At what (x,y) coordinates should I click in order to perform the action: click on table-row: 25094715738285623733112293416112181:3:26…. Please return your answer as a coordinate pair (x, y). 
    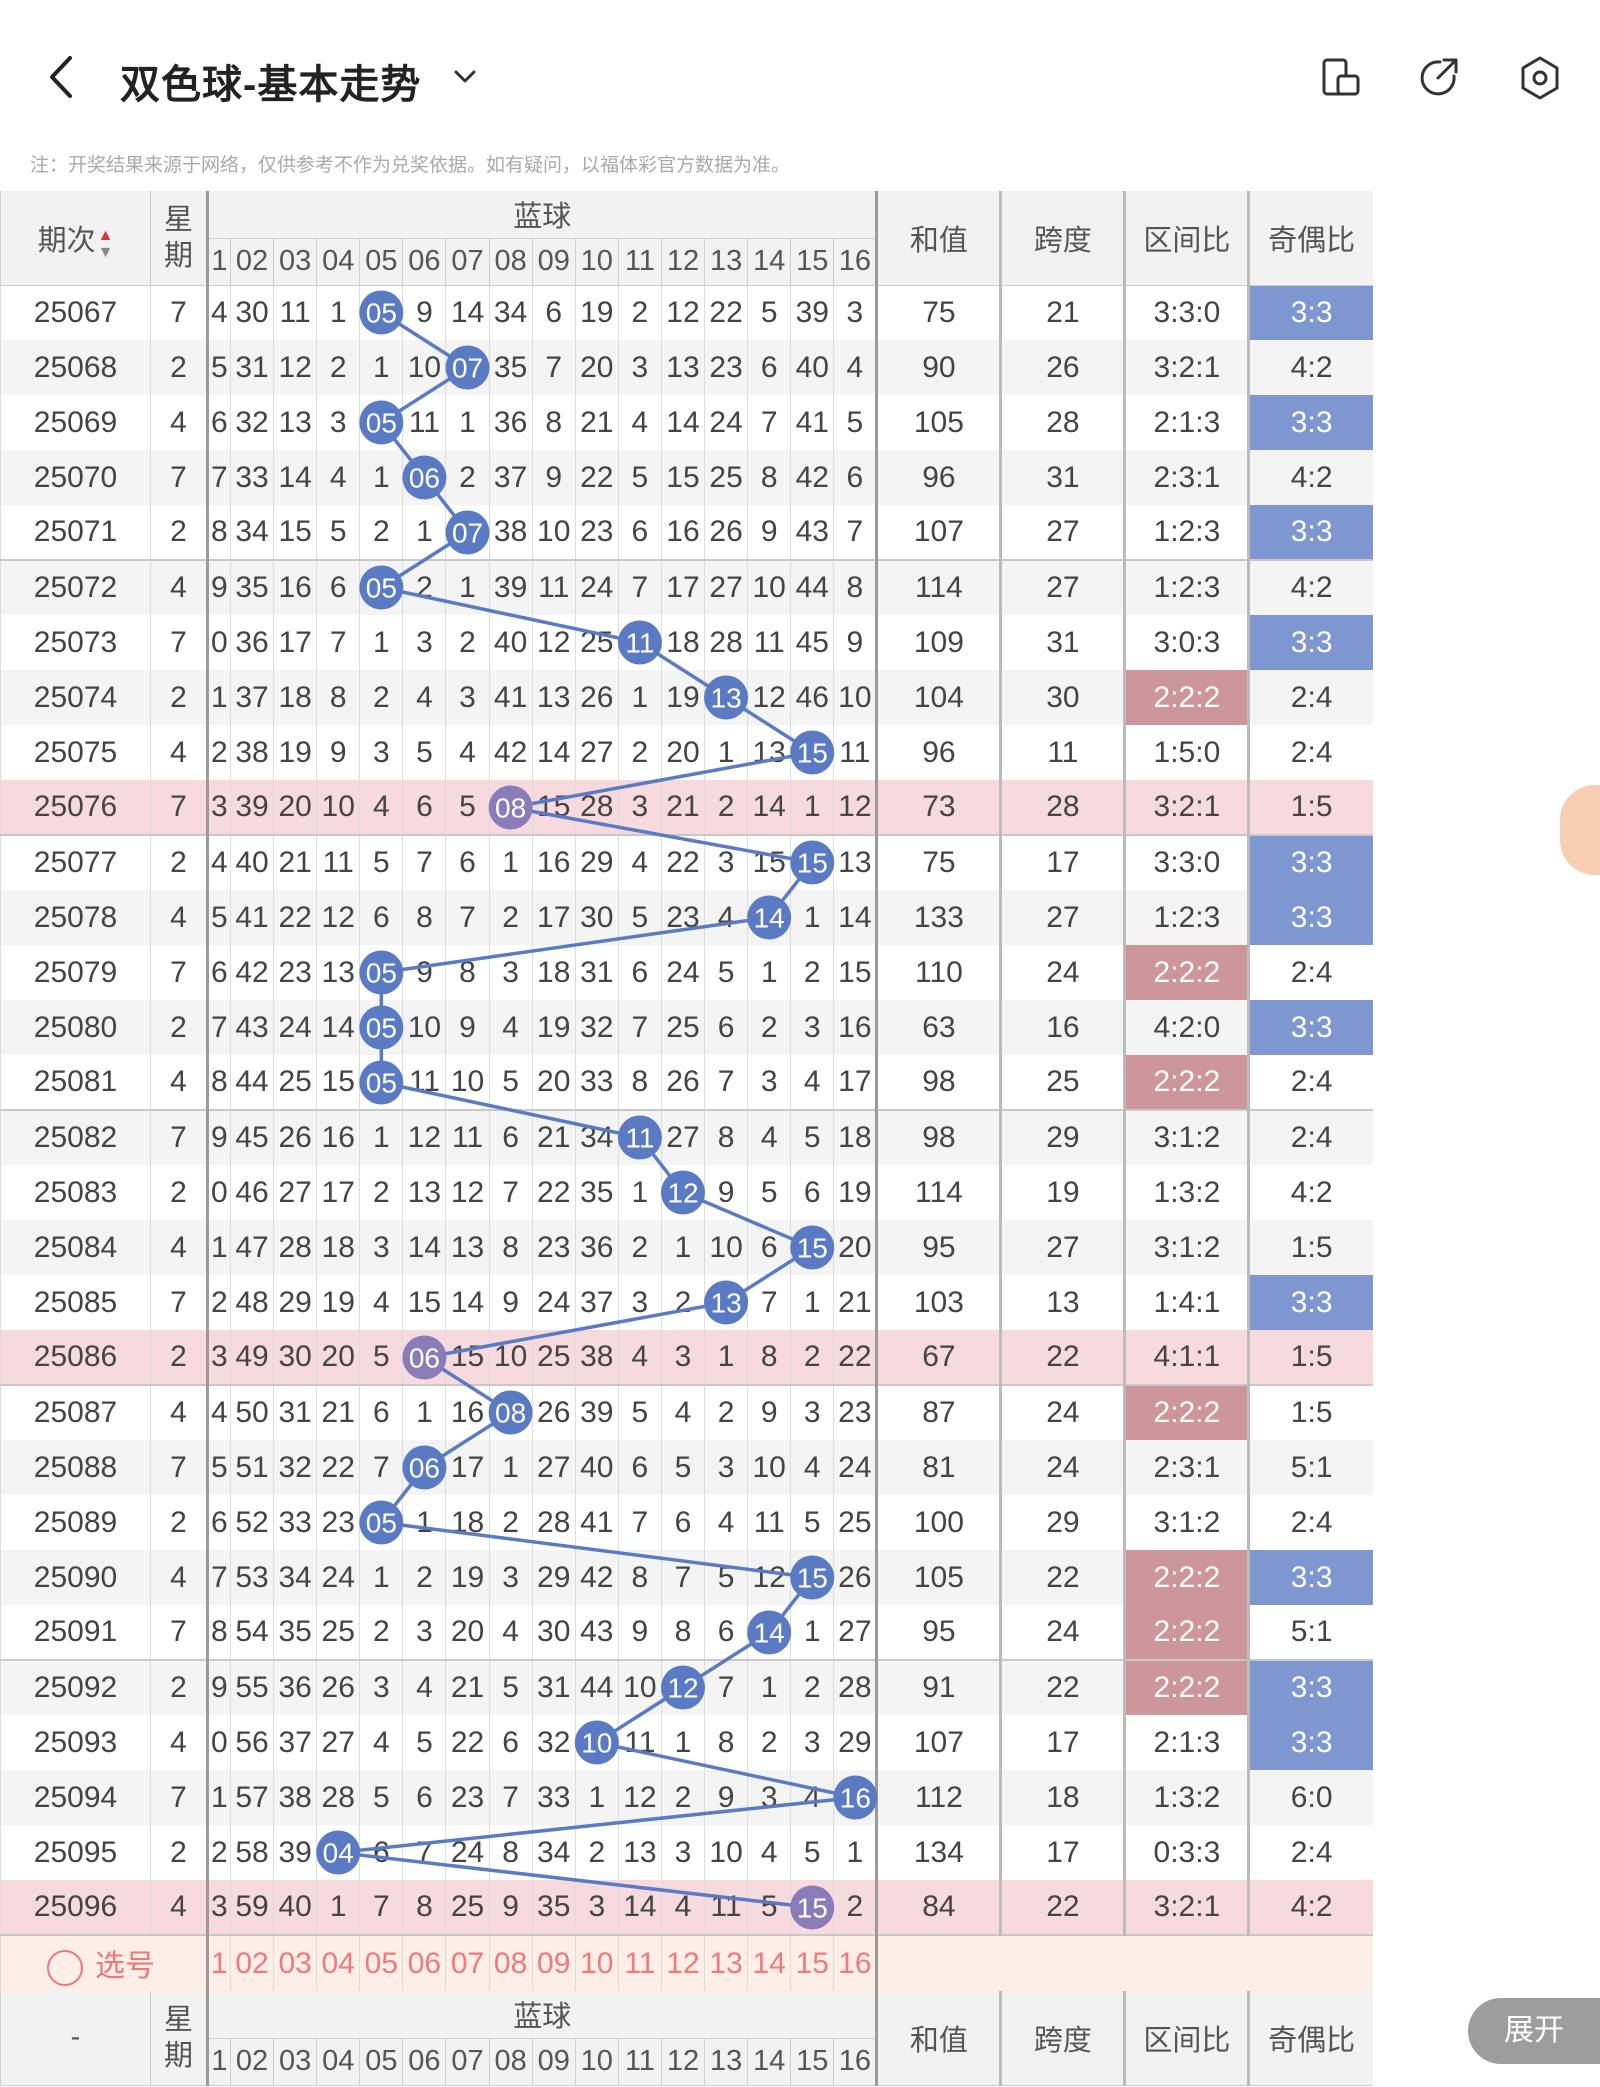
    Looking at the image, I should click on (686, 1797).